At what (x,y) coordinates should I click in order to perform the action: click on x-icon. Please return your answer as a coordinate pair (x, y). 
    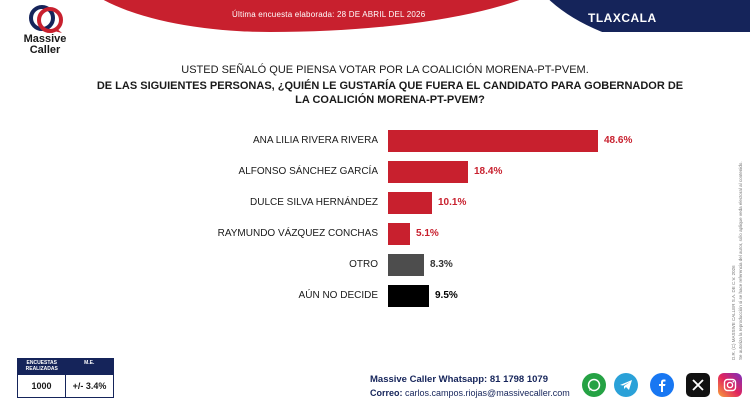
    Looking at the image, I should click on (698, 385).